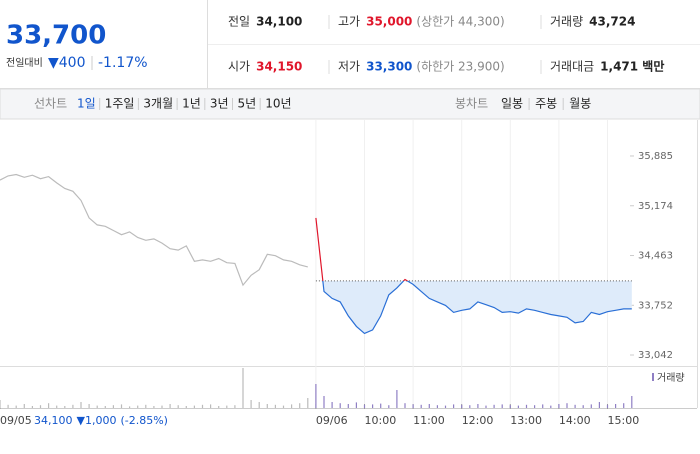 The width and height of the screenshot is (700, 454). I want to click on y-tick-label: 35,174, so click(655, 206).